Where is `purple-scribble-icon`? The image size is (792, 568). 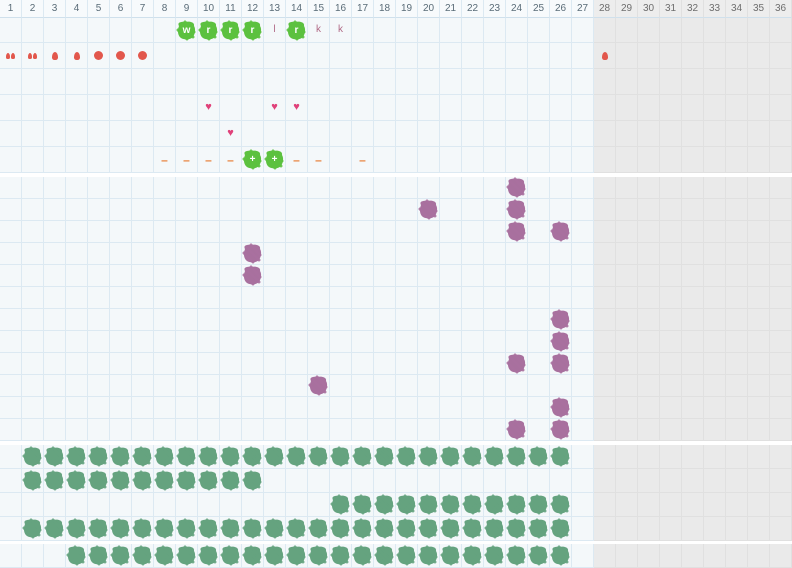
purple-scribble-icon is located at coordinates (252, 253).